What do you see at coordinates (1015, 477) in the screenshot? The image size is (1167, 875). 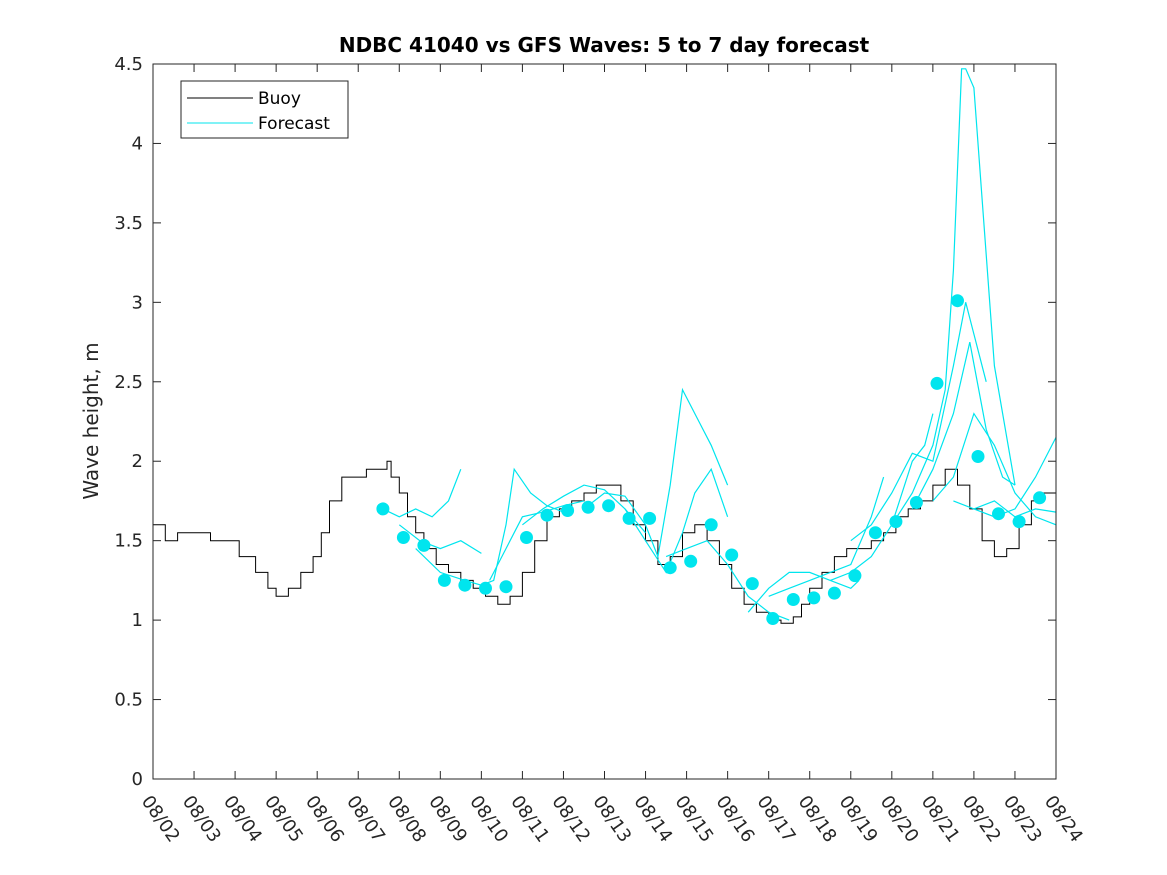 I see `forecast-series-run16` at bounding box center [1015, 477].